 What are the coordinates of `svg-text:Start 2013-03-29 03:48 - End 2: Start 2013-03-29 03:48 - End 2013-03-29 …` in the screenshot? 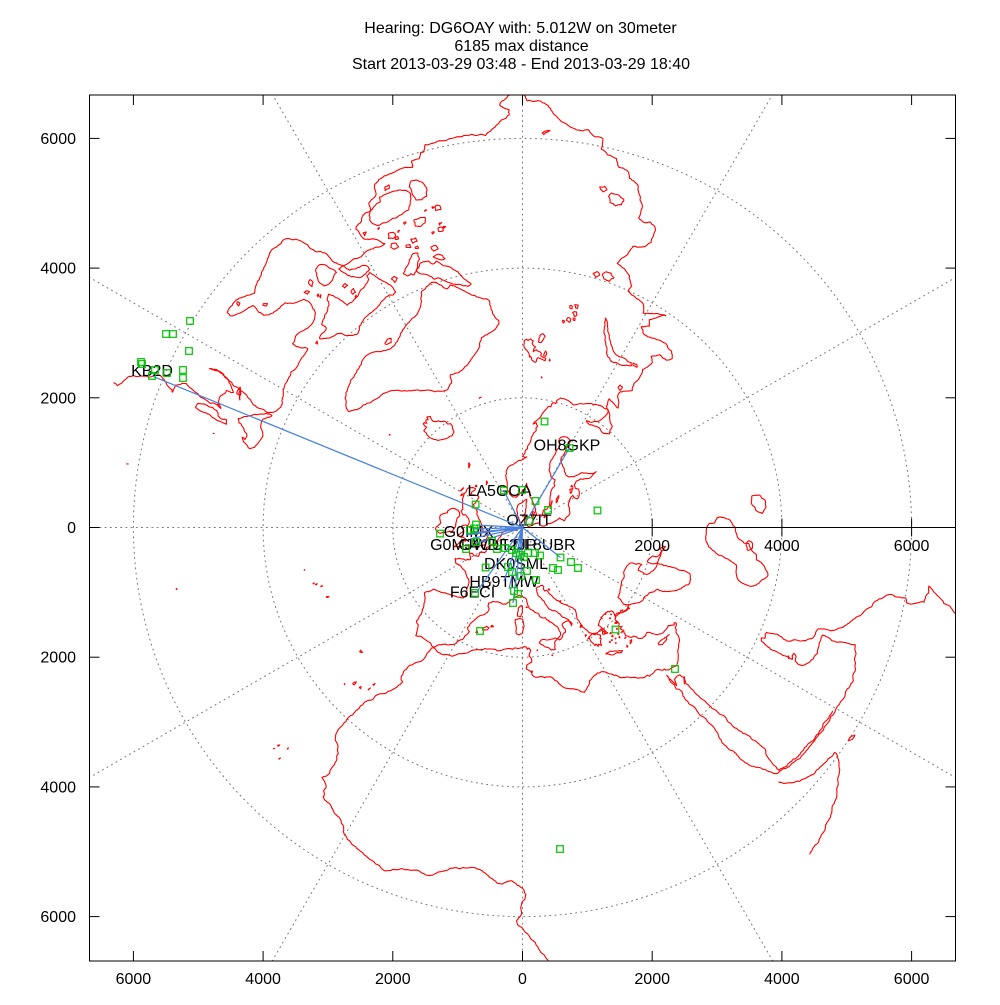 It's located at (521, 64).